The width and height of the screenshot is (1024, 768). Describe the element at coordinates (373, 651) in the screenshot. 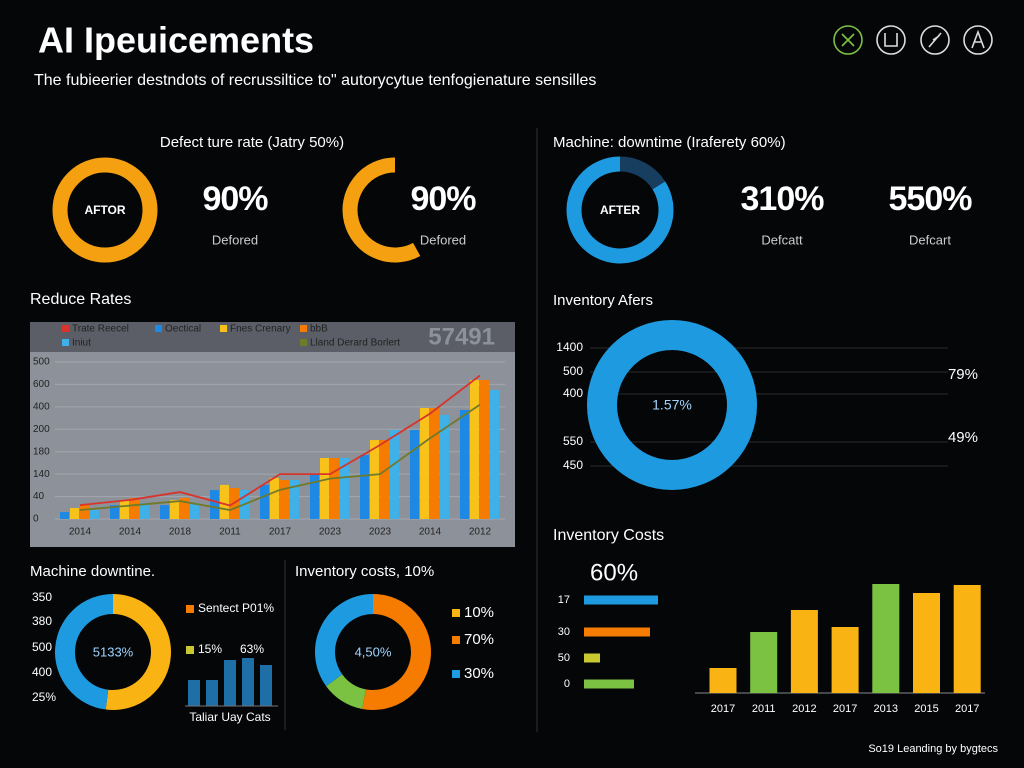

I see `ring-center: 4,50%` at that location.